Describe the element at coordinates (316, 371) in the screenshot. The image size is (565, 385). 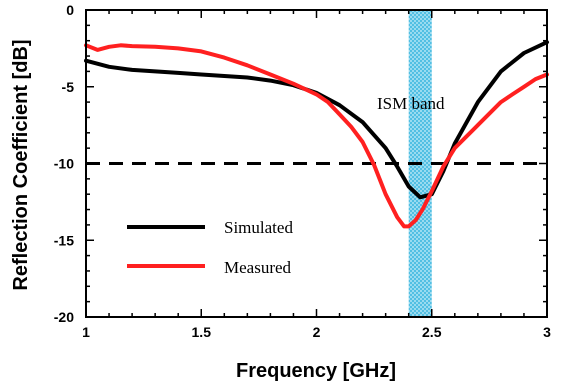
I see `x-axis-title: Frequency [GHz]` at that location.